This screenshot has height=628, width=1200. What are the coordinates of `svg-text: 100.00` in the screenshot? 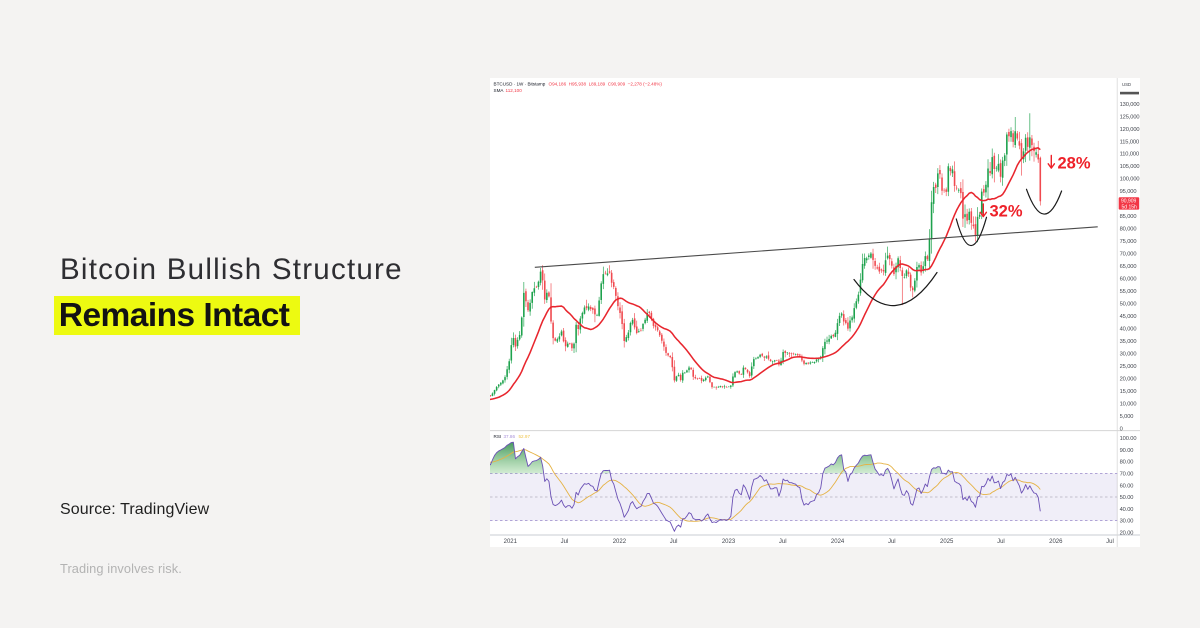 It's located at (1128, 439).